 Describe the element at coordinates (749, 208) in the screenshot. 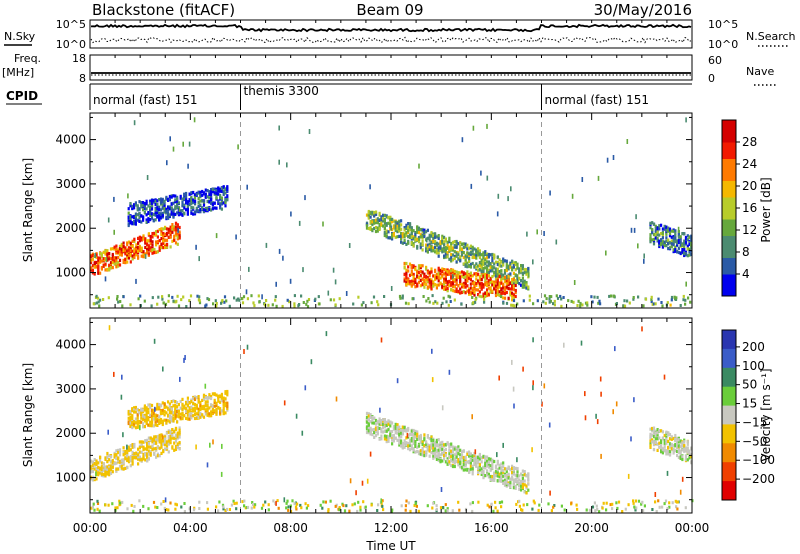

I see `power-colorbar-ticklabel: 16` at that location.